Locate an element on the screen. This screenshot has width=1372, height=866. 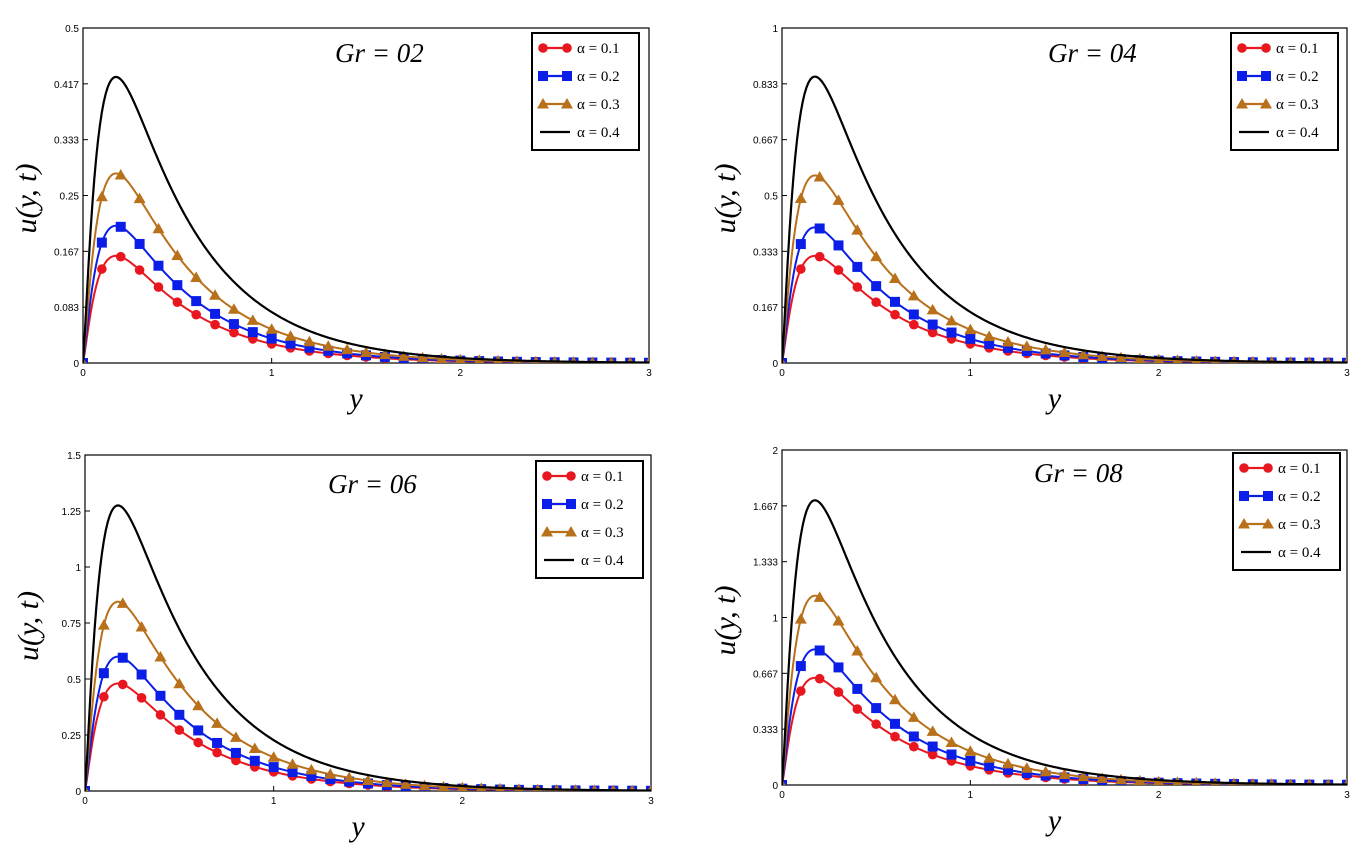
chart-title: Gr = 06 is located at coordinates (372, 484).